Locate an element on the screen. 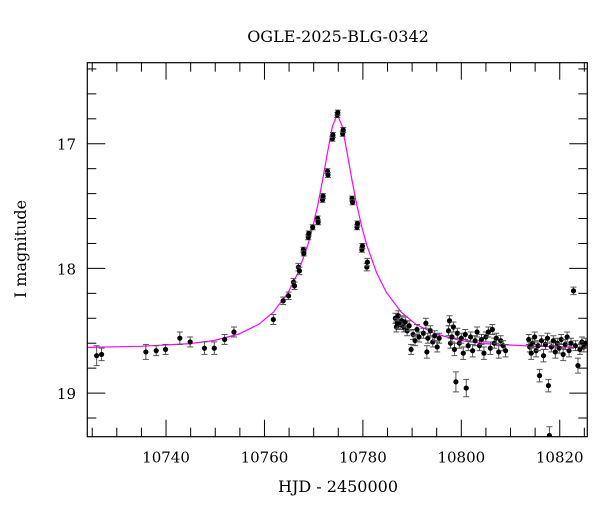 The height and width of the screenshot is (512, 600). x-tick-label: 10800 is located at coordinates (461, 458).